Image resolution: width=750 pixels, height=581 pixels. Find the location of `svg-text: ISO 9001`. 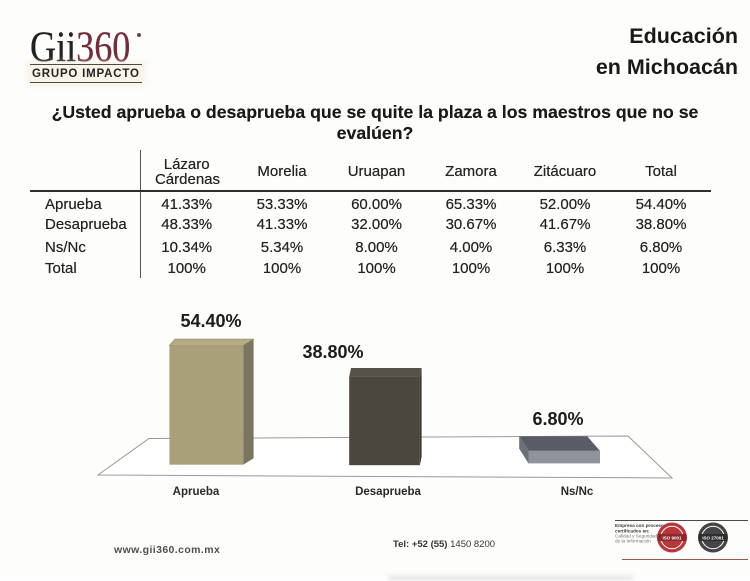

svg-text: ISO 9001 is located at coordinates (672, 537).